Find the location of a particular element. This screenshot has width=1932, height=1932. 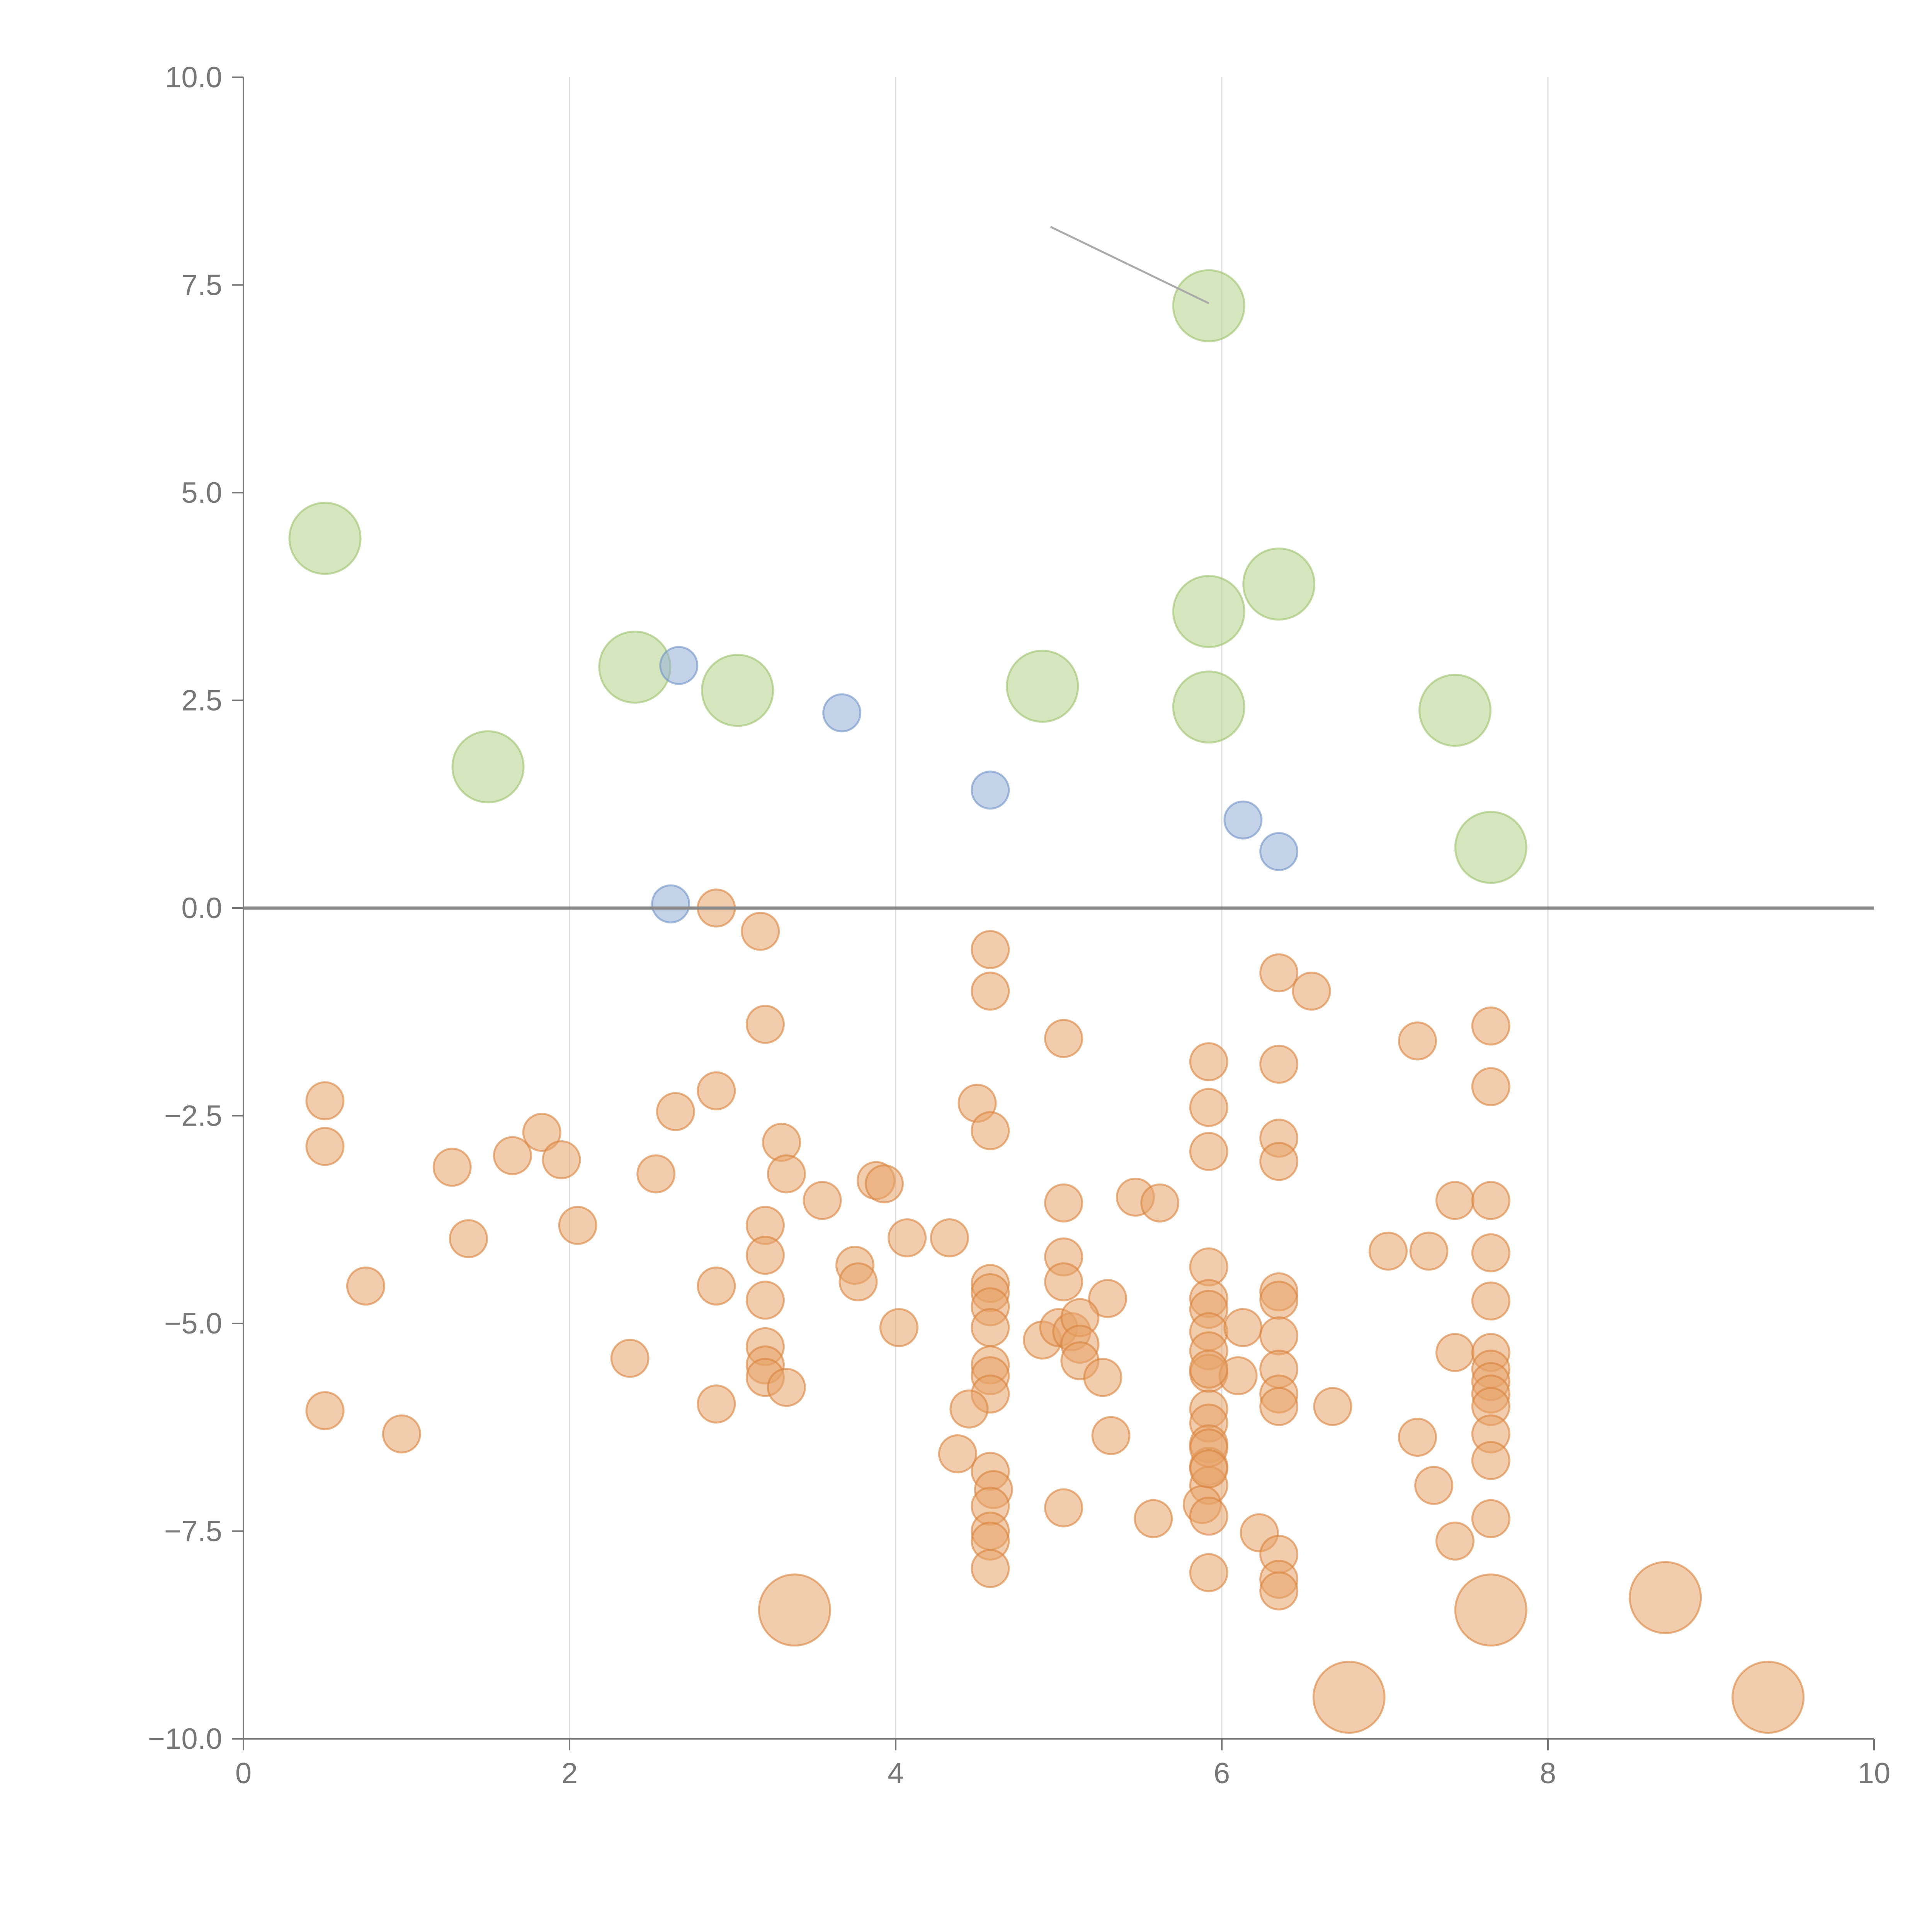

x-tick-label: 4 is located at coordinates (896, 1773).